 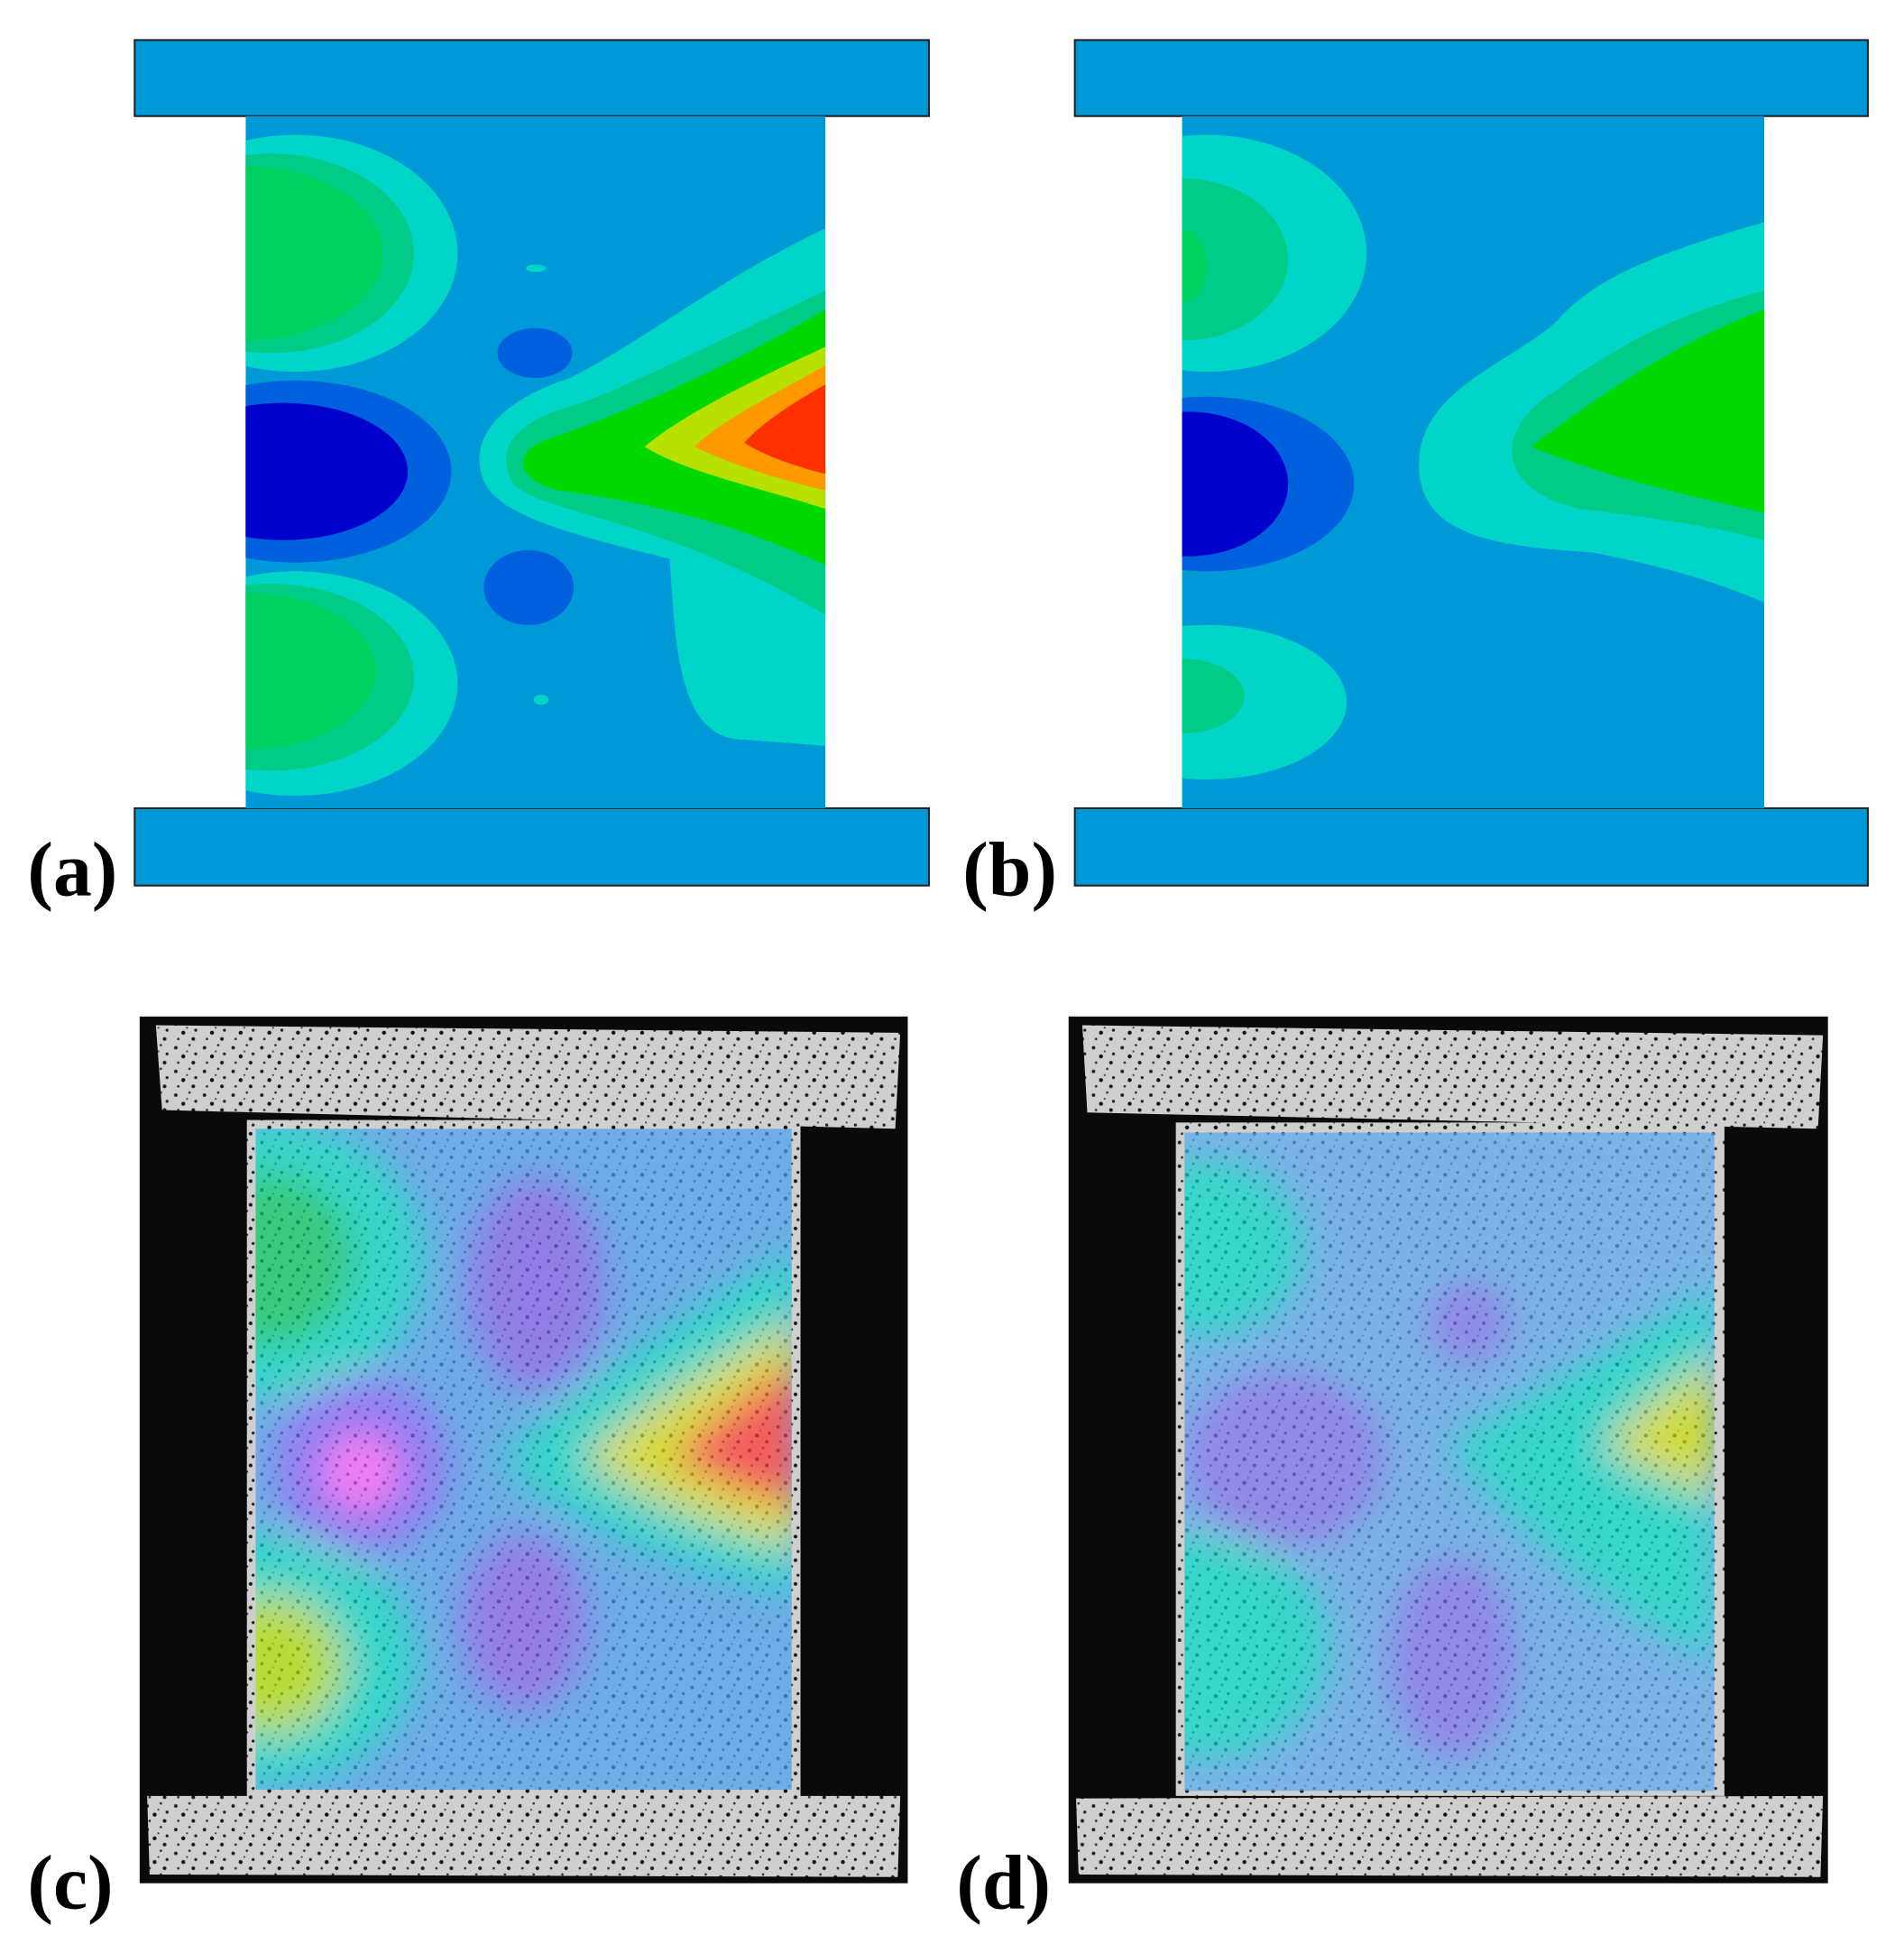 I want to click on panel-label: (a), so click(x=72, y=870).